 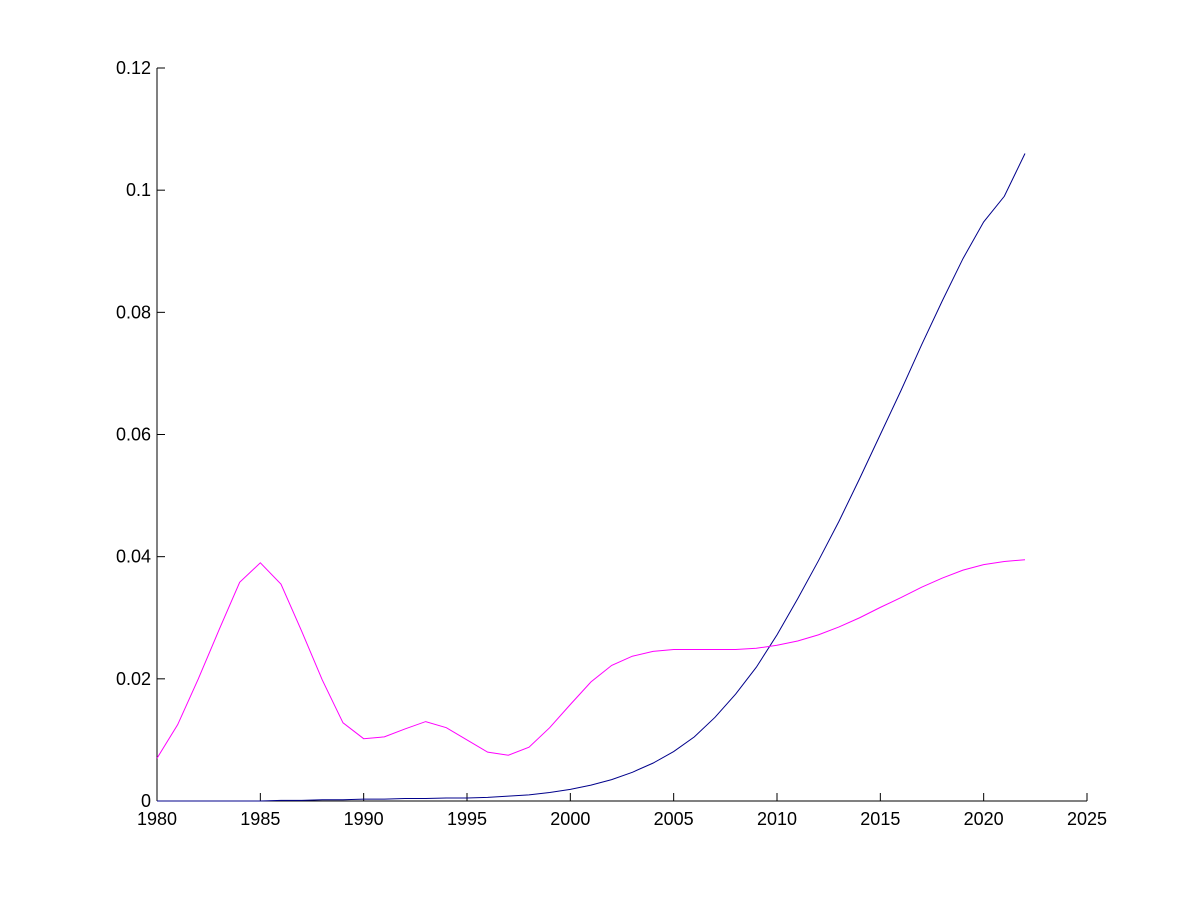 I want to click on y-tick-label: 0.12, so click(x=133, y=68).